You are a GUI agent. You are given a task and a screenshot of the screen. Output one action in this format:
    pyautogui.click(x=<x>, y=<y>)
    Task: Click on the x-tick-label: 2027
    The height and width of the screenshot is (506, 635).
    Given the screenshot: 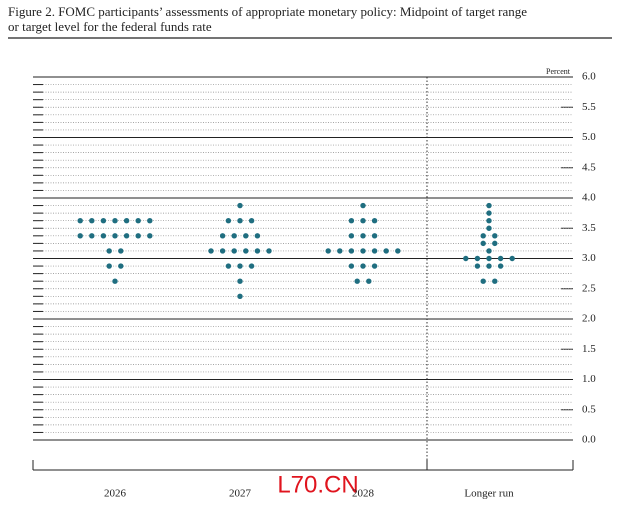 What is the action you would take?
    pyautogui.click(x=240, y=494)
    